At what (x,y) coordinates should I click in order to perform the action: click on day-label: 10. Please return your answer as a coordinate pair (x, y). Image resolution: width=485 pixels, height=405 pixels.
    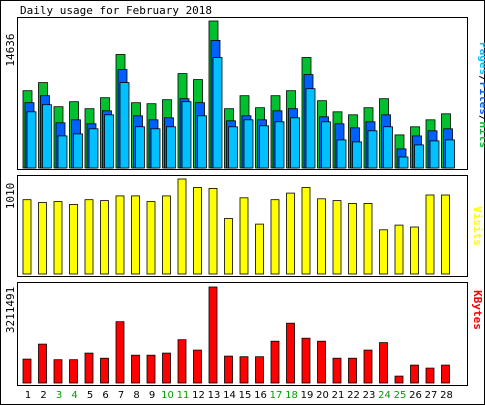
    Looking at the image, I should click on (167, 395).